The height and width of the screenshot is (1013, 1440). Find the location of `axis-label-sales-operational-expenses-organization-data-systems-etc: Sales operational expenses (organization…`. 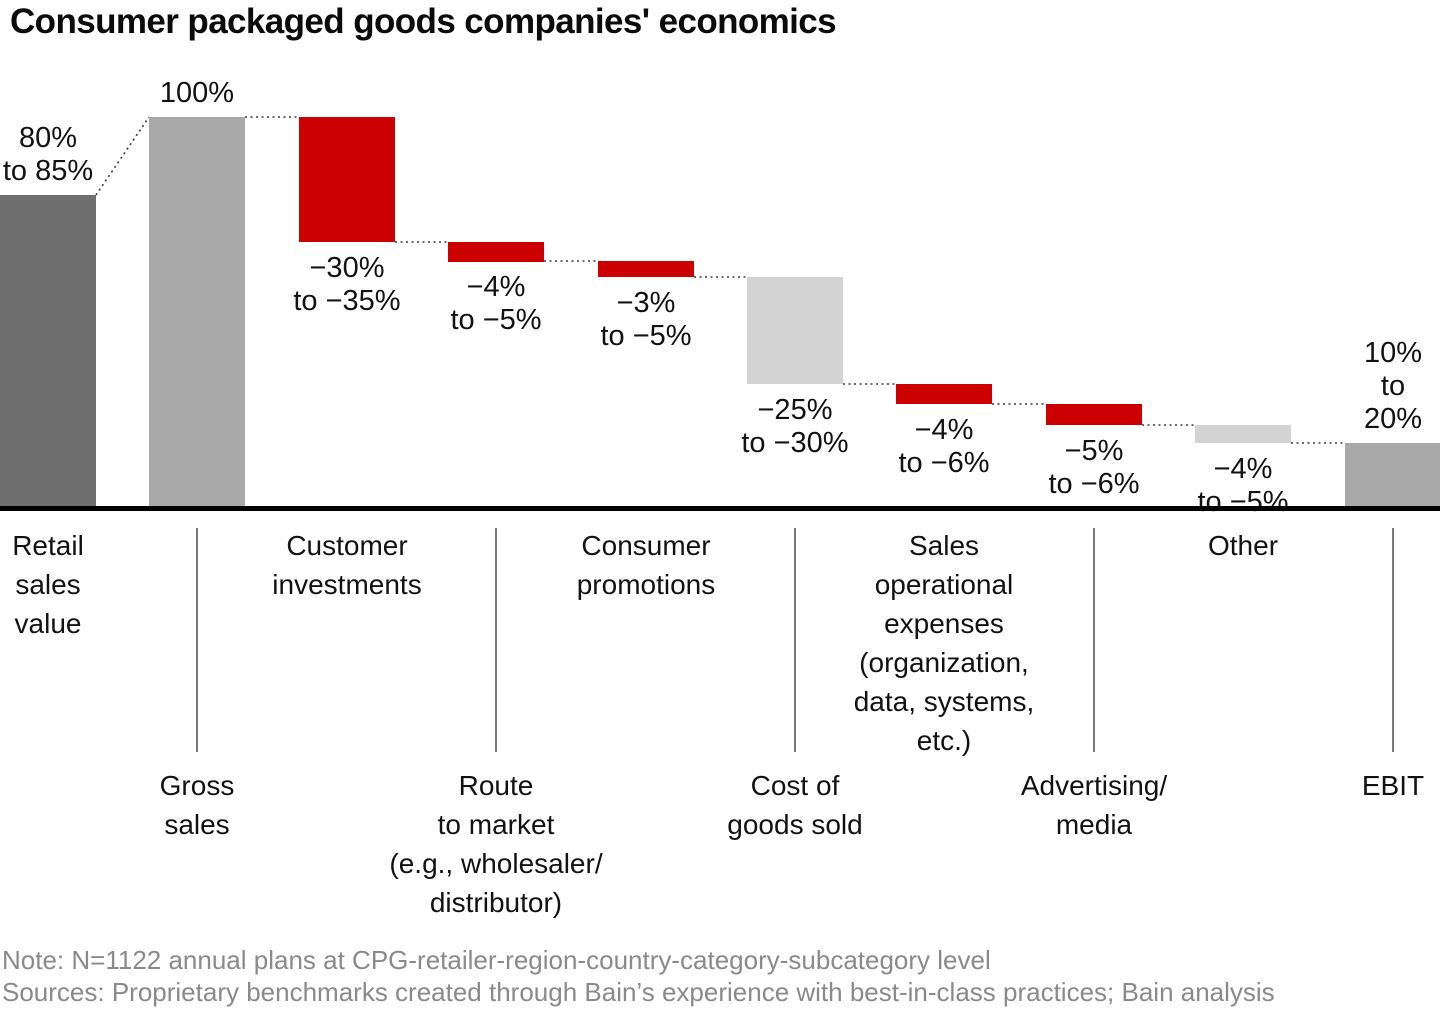

axis-label-sales-operational-expenses-organization-data-systems-etc: Sales operational expenses (organization… is located at coordinates (944, 643).